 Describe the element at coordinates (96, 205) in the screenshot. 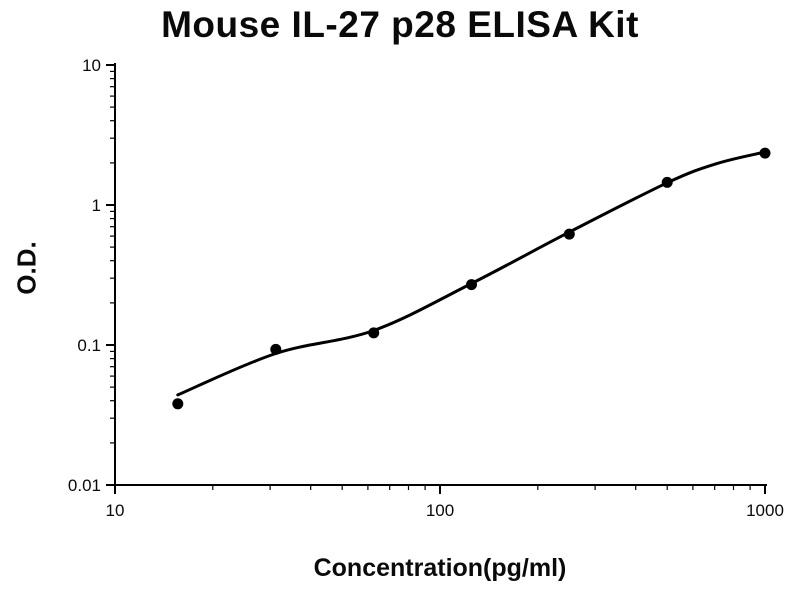

I see `y-tick-label: 1` at that location.